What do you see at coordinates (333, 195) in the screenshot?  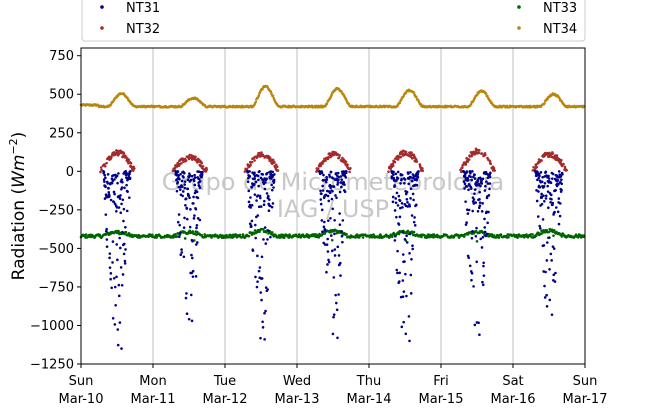 I see `watermark: Grupo de Micrometeorologia IAG / USP` at bounding box center [333, 195].